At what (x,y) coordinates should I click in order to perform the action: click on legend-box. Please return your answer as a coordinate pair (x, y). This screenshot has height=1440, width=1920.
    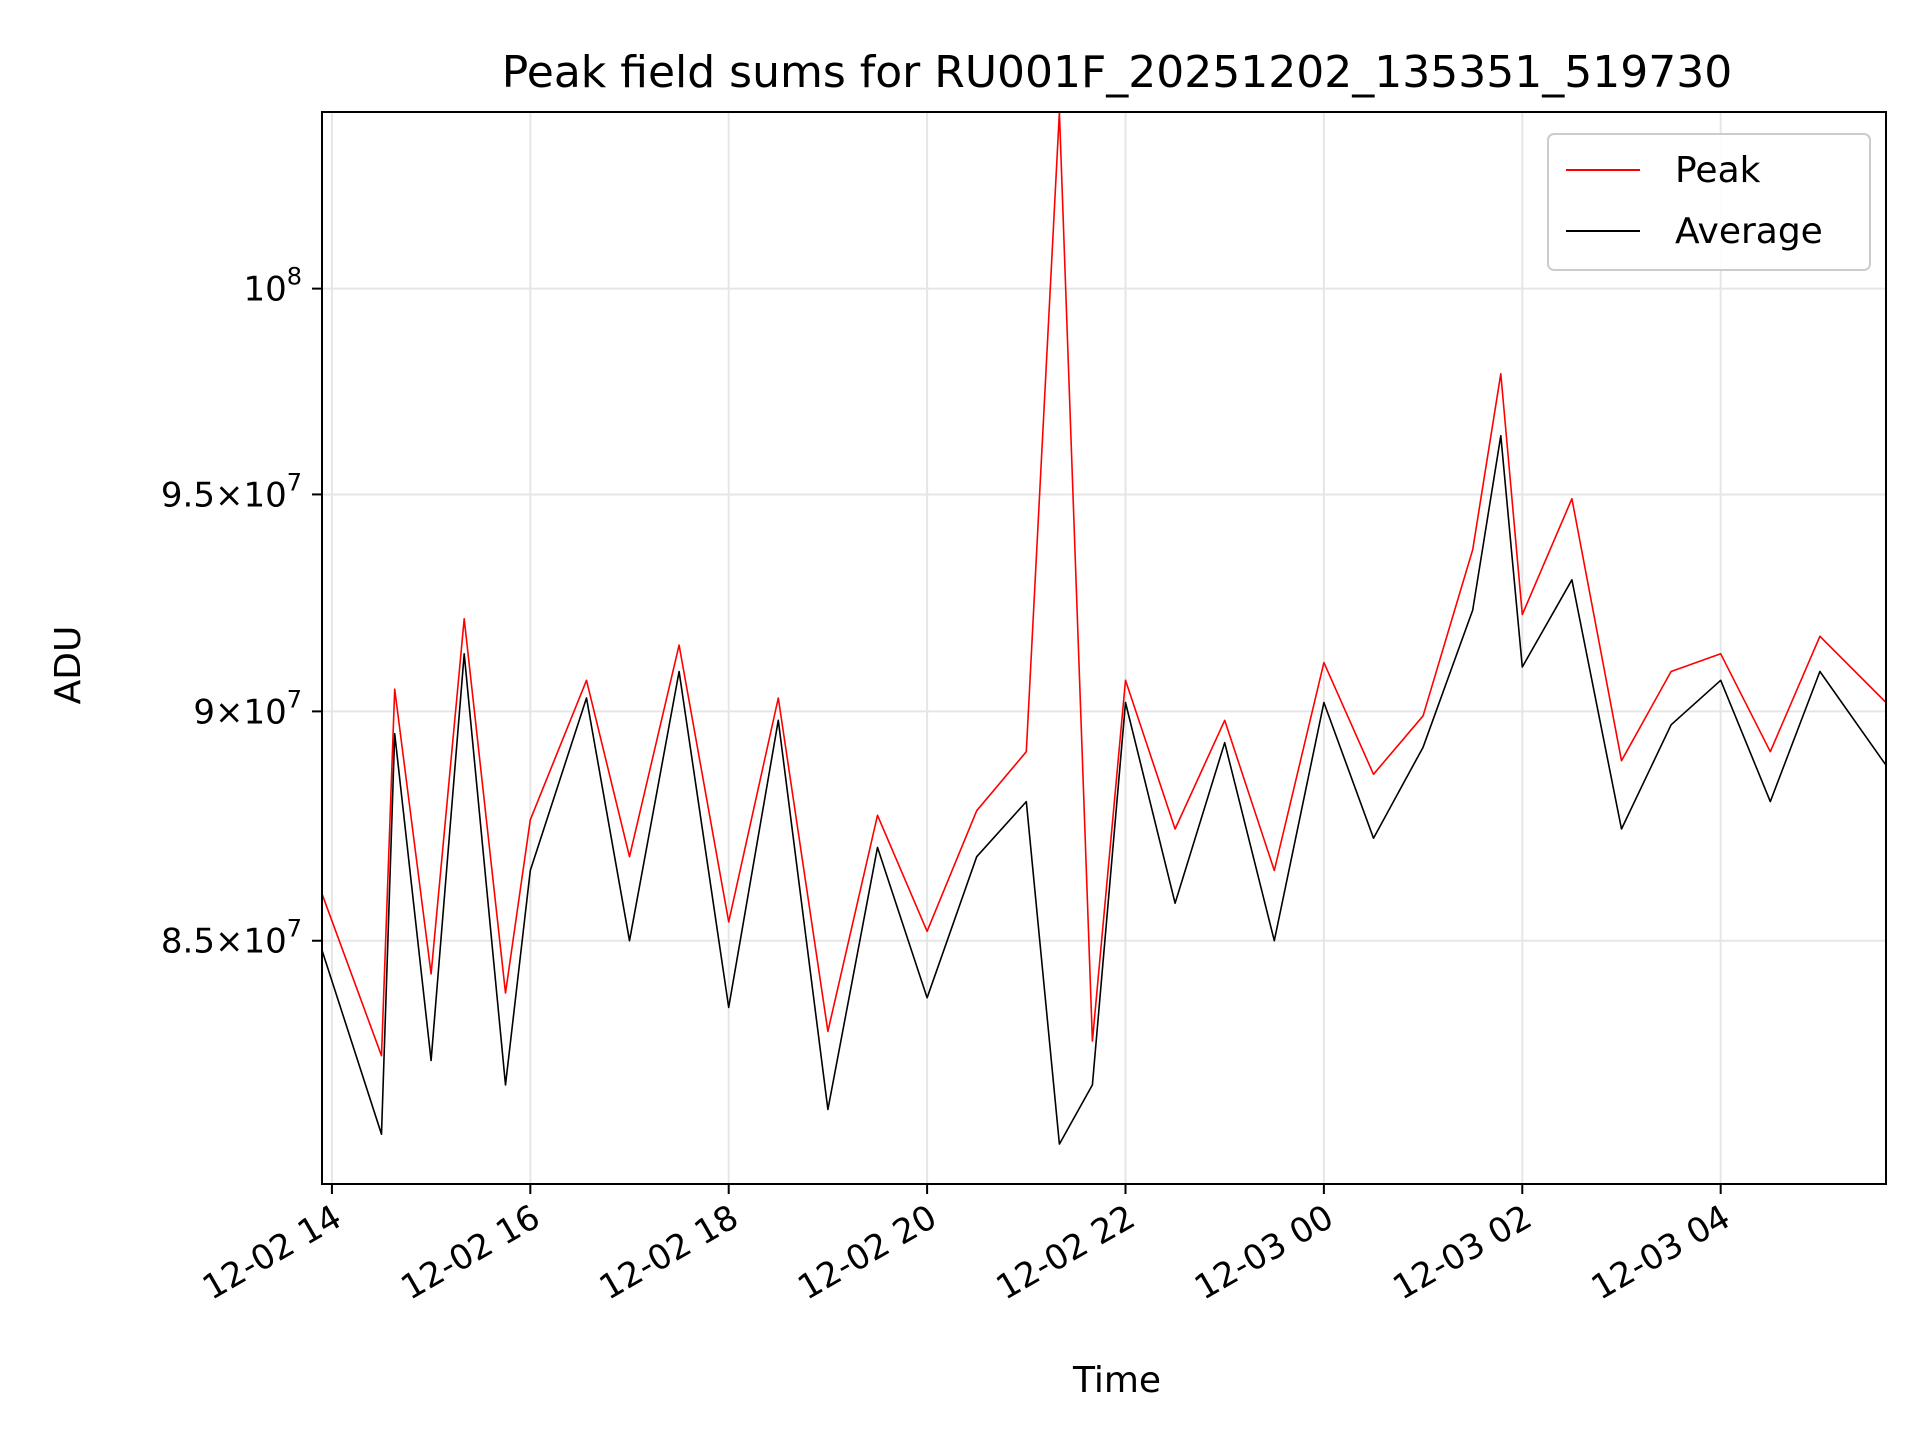
    Looking at the image, I should click on (1709, 202).